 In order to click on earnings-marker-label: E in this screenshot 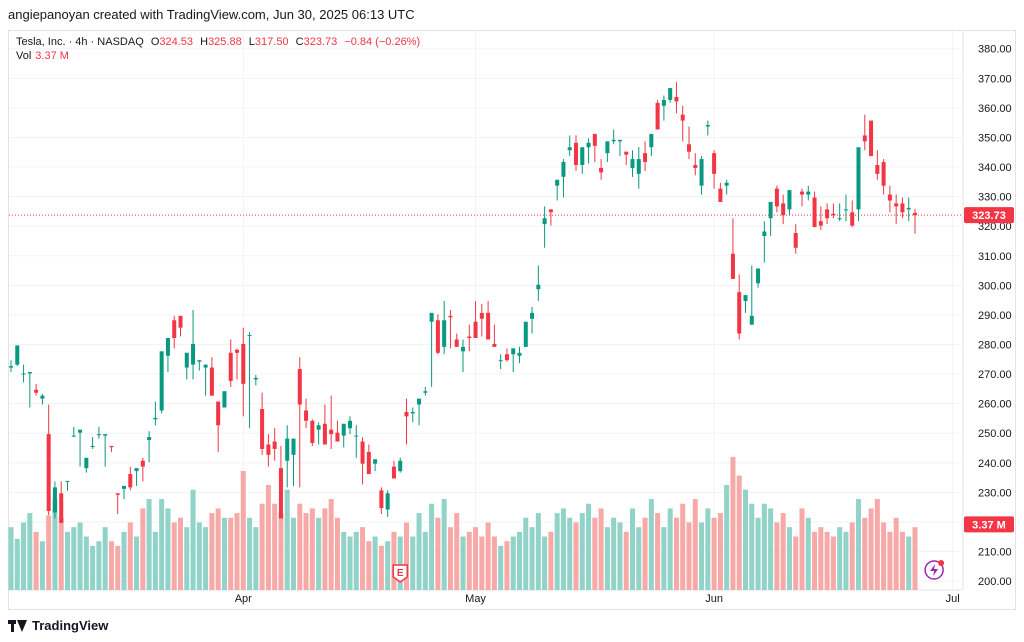, I will do `click(400, 573)`.